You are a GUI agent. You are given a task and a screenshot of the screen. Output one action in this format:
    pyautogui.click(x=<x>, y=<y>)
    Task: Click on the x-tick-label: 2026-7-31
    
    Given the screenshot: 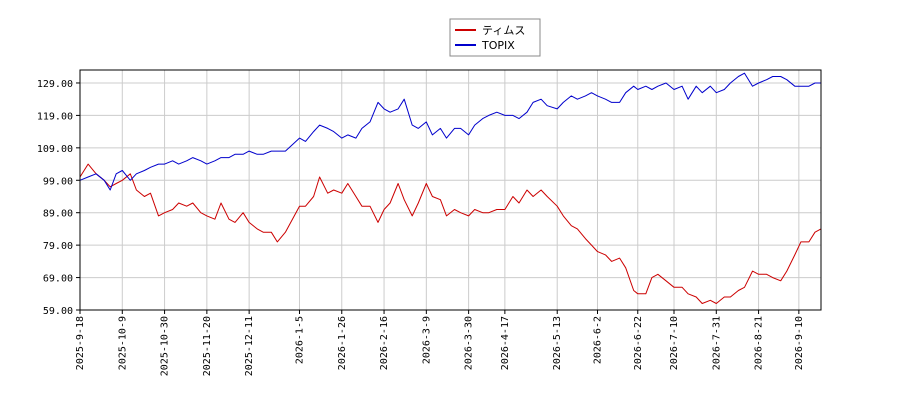 What is the action you would take?
    pyautogui.click(x=716, y=343)
    